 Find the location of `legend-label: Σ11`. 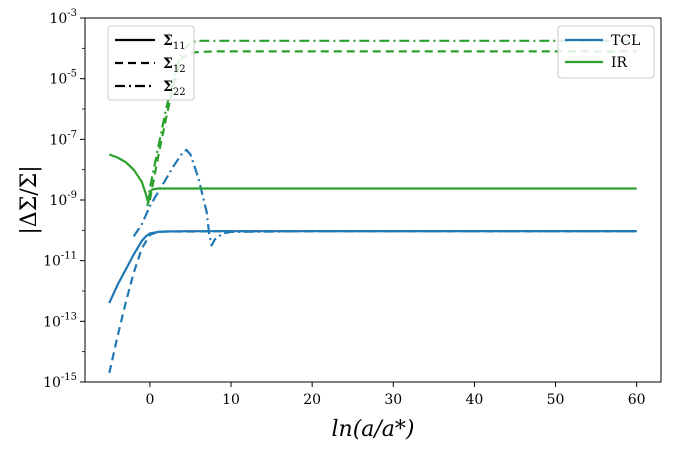

legend-label: Σ11 is located at coordinates (174, 42).